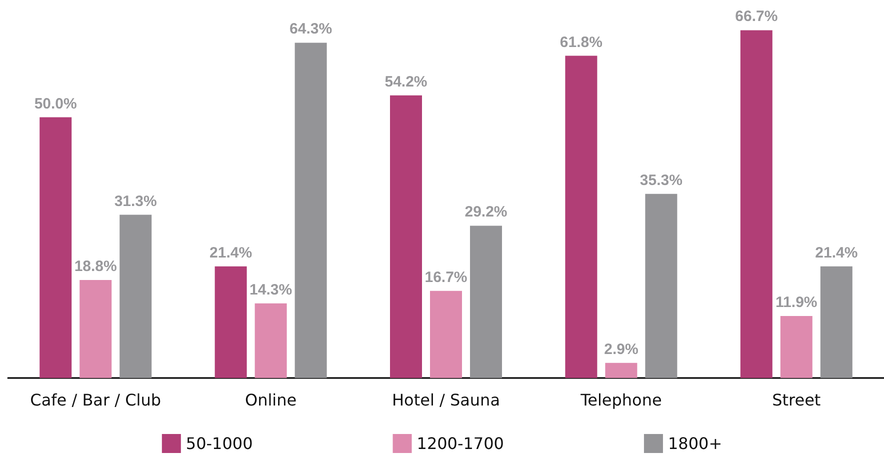 The width and height of the screenshot is (884, 460). Describe the element at coordinates (270, 400) in the screenshot. I see `x-tick-label: Online` at that location.